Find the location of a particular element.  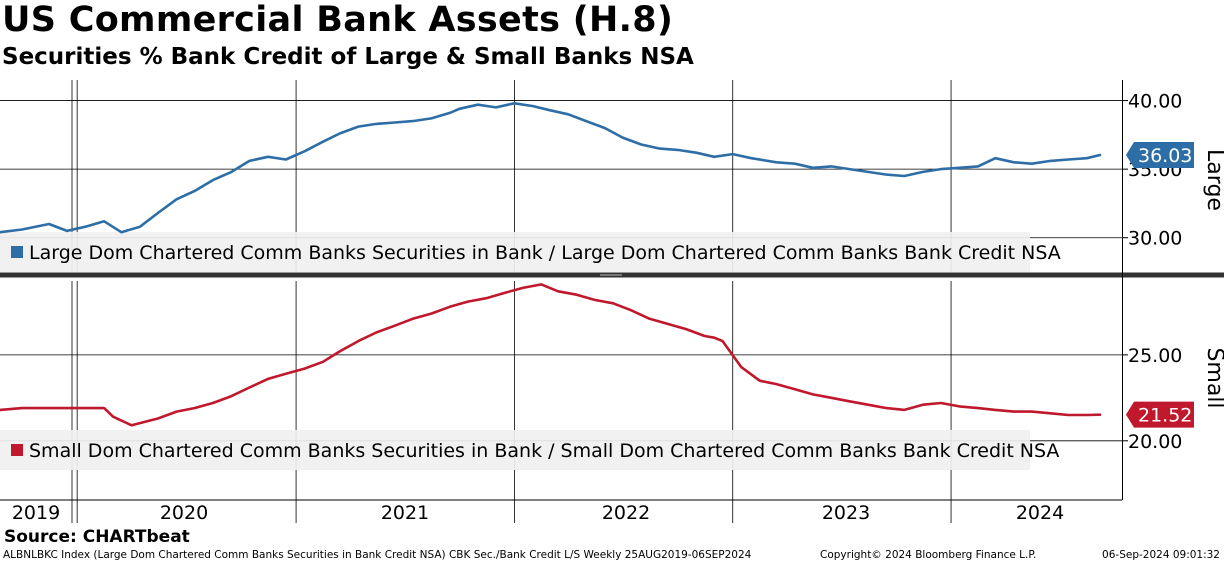

footer-timestamp: 06-Sep-2024 09:01:32 is located at coordinates (1161, 555).